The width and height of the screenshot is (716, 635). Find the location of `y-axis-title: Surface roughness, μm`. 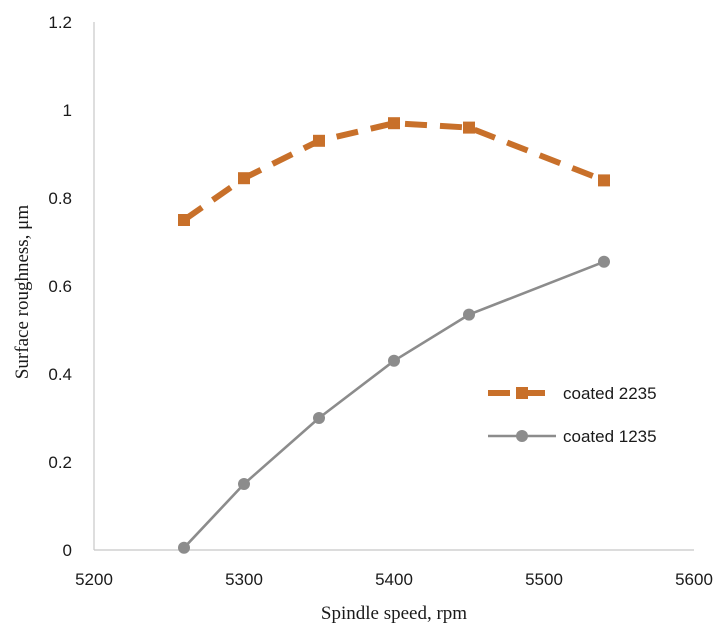

y-axis-title: Surface roughness, μm is located at coordinates (22, 292).